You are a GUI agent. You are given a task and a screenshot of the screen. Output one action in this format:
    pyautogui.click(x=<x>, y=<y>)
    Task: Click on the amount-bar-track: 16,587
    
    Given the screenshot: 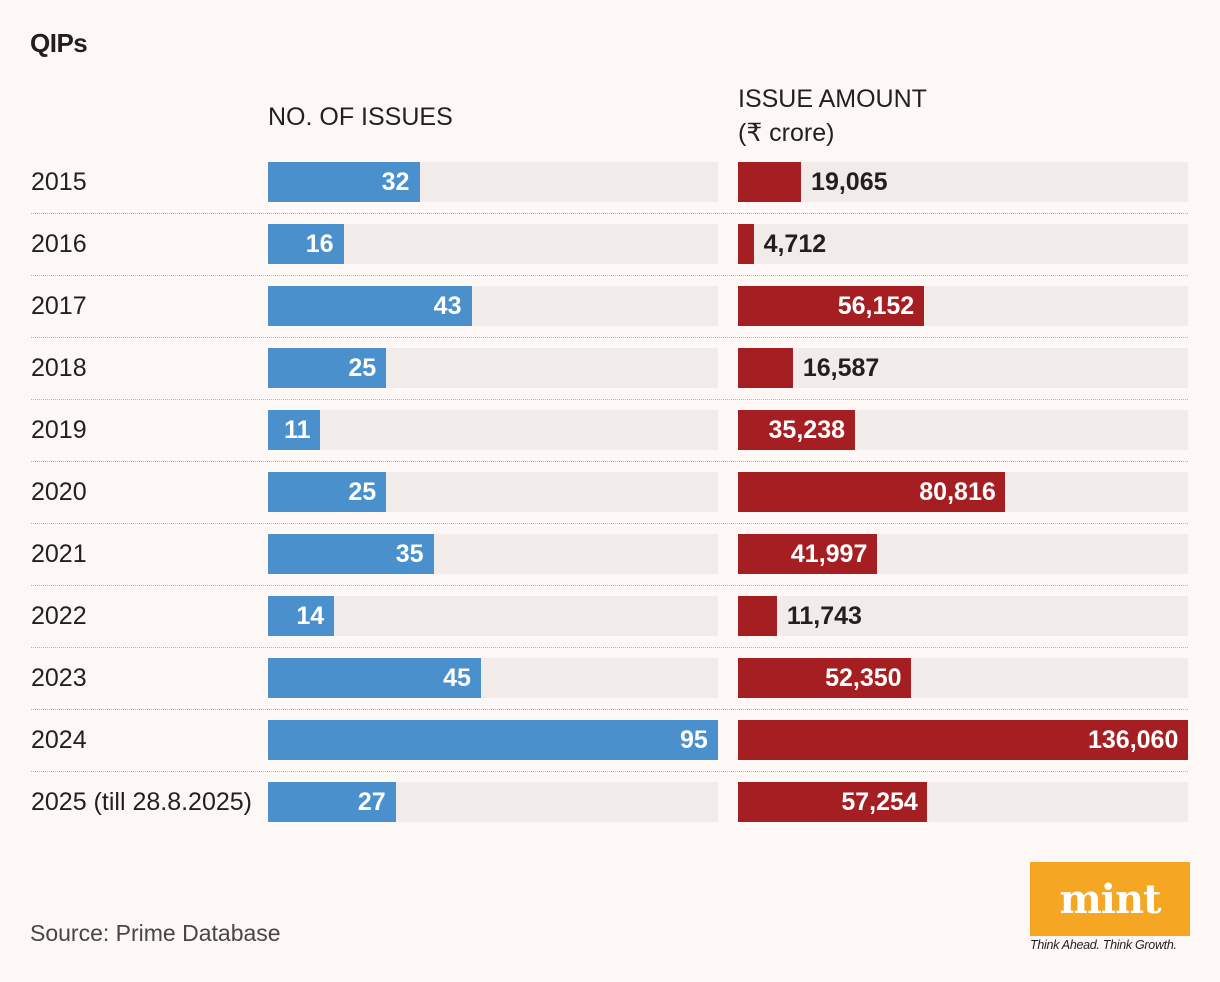 What is the action you would take?
    pyautogui.click(x=963, y=368)
    